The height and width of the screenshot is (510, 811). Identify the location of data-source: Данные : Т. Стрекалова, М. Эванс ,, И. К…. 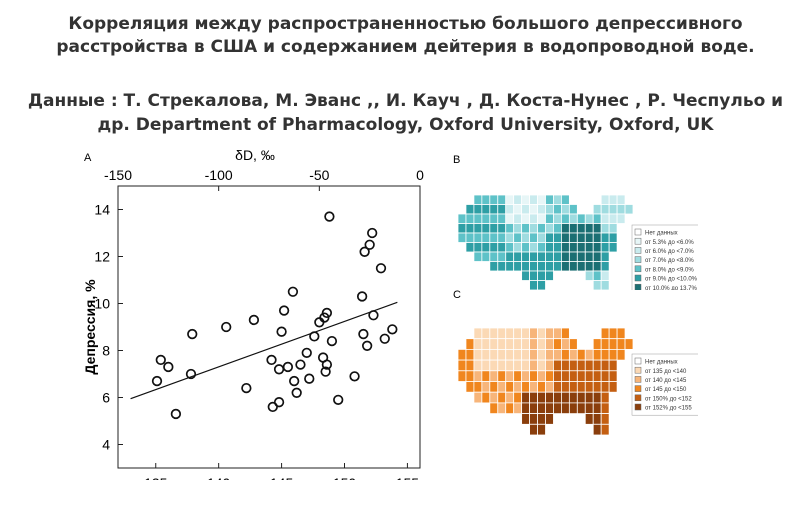
(405, 113).